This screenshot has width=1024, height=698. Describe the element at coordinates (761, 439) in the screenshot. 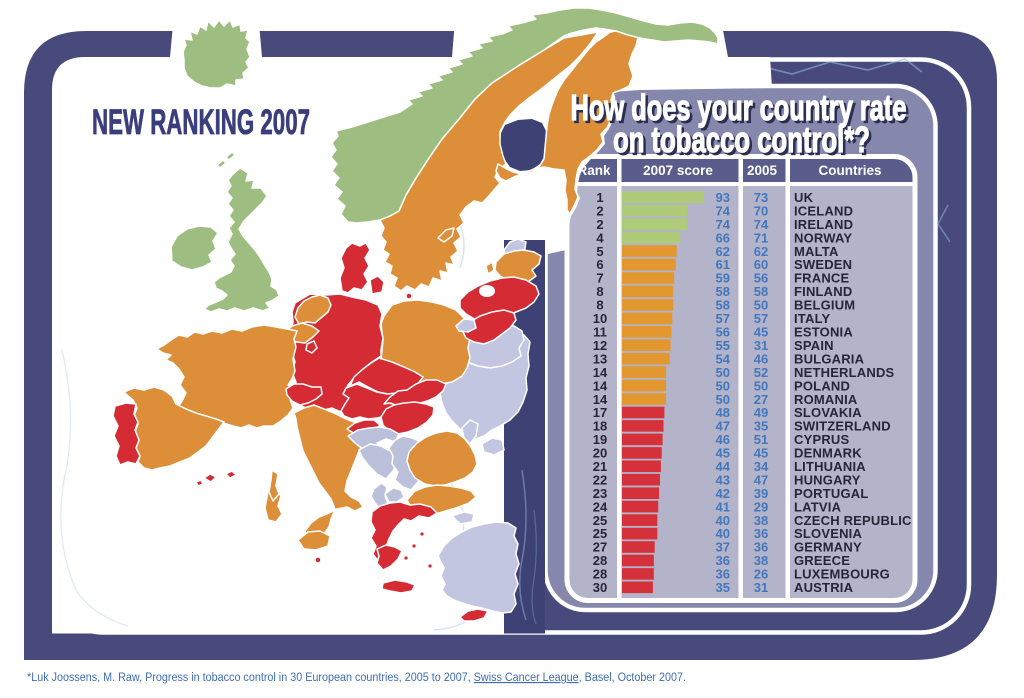

I see `svg-text: 51` at that location.